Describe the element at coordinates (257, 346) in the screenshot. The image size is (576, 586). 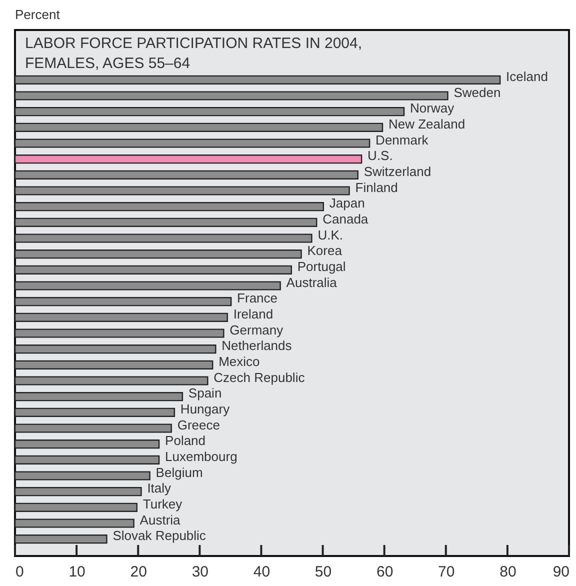
I see `y-tick-label: Netherlands` at that location.